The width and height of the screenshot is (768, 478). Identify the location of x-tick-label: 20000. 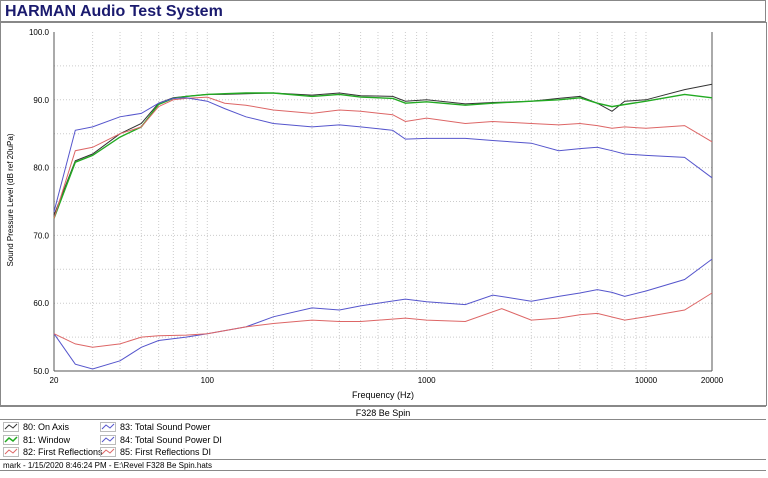
(712, 380).